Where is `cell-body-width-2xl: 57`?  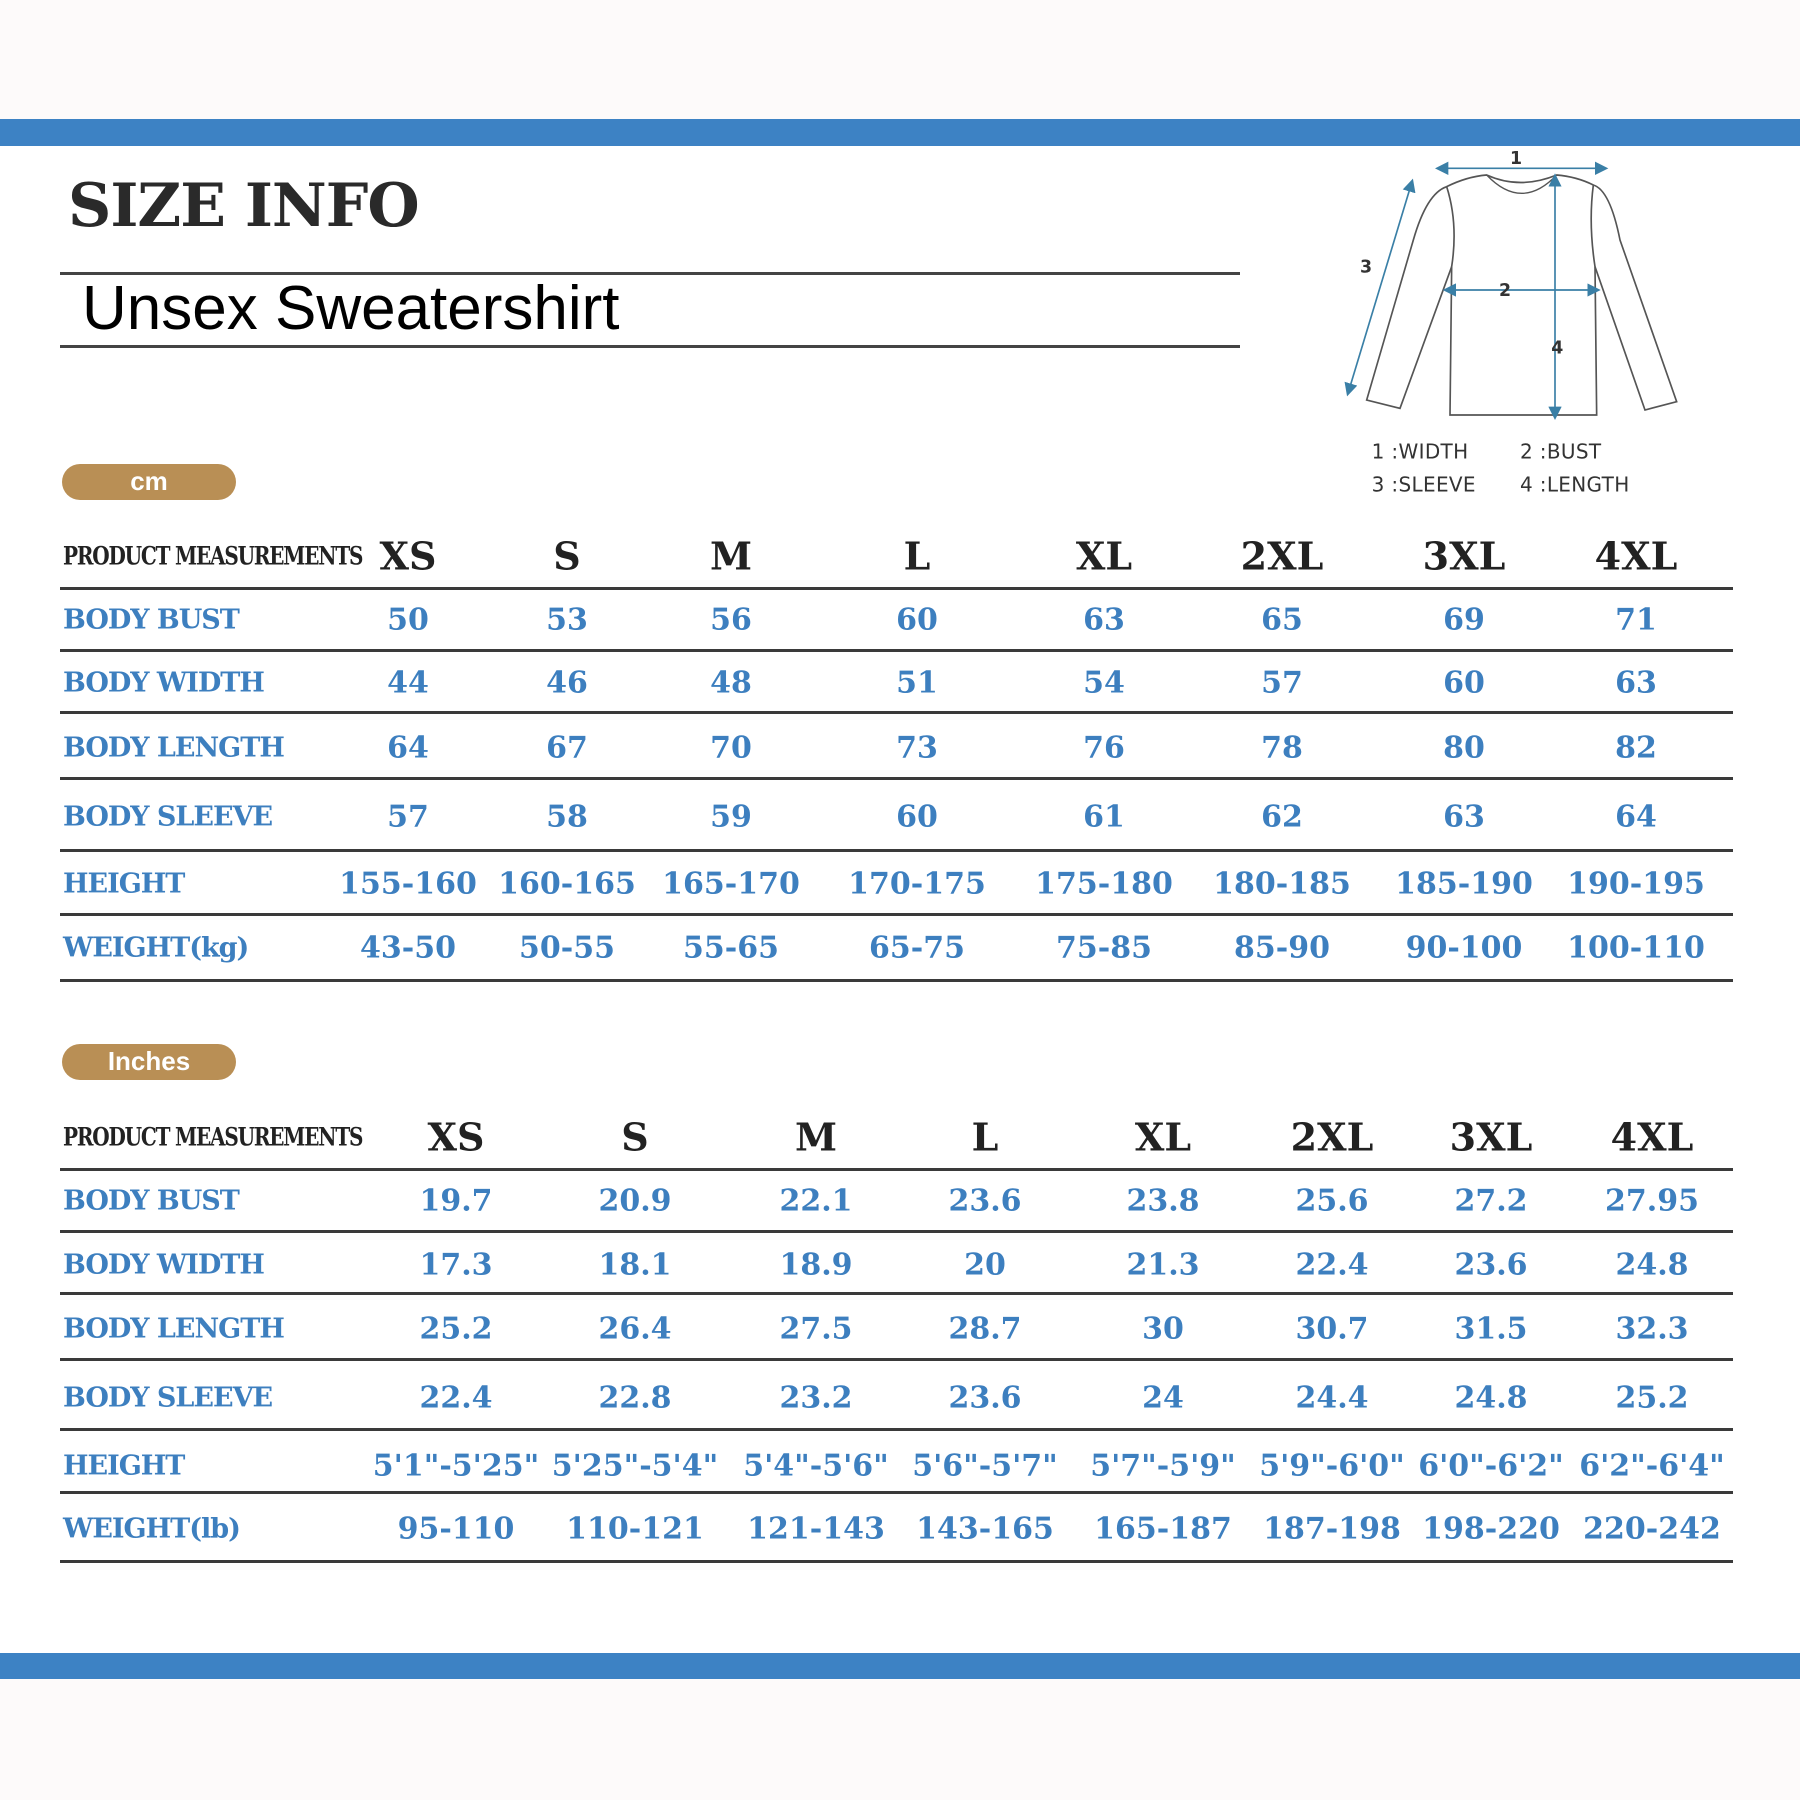 cell-body-width-2xl: 57 is located at coordinates (1282, 683).